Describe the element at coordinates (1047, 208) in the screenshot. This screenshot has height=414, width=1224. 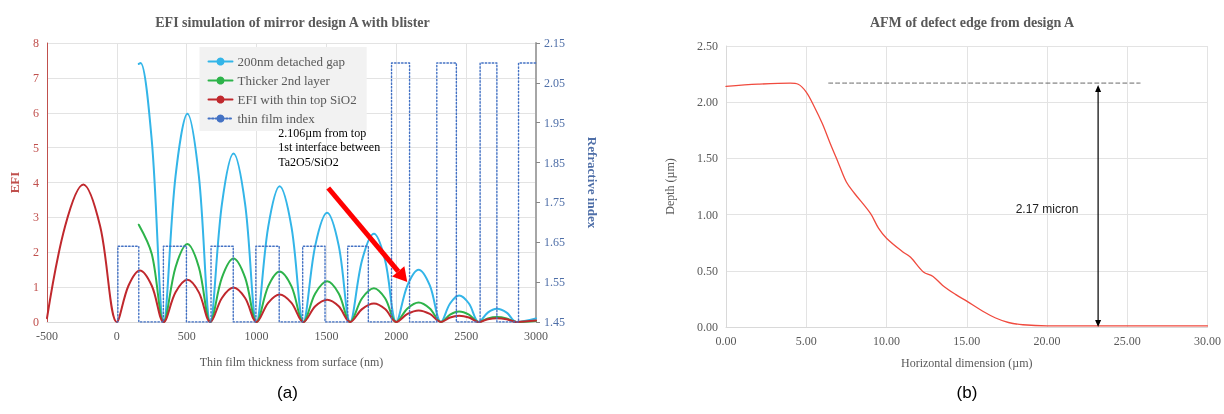
I see `annotation: 2.17 micron` at that location.